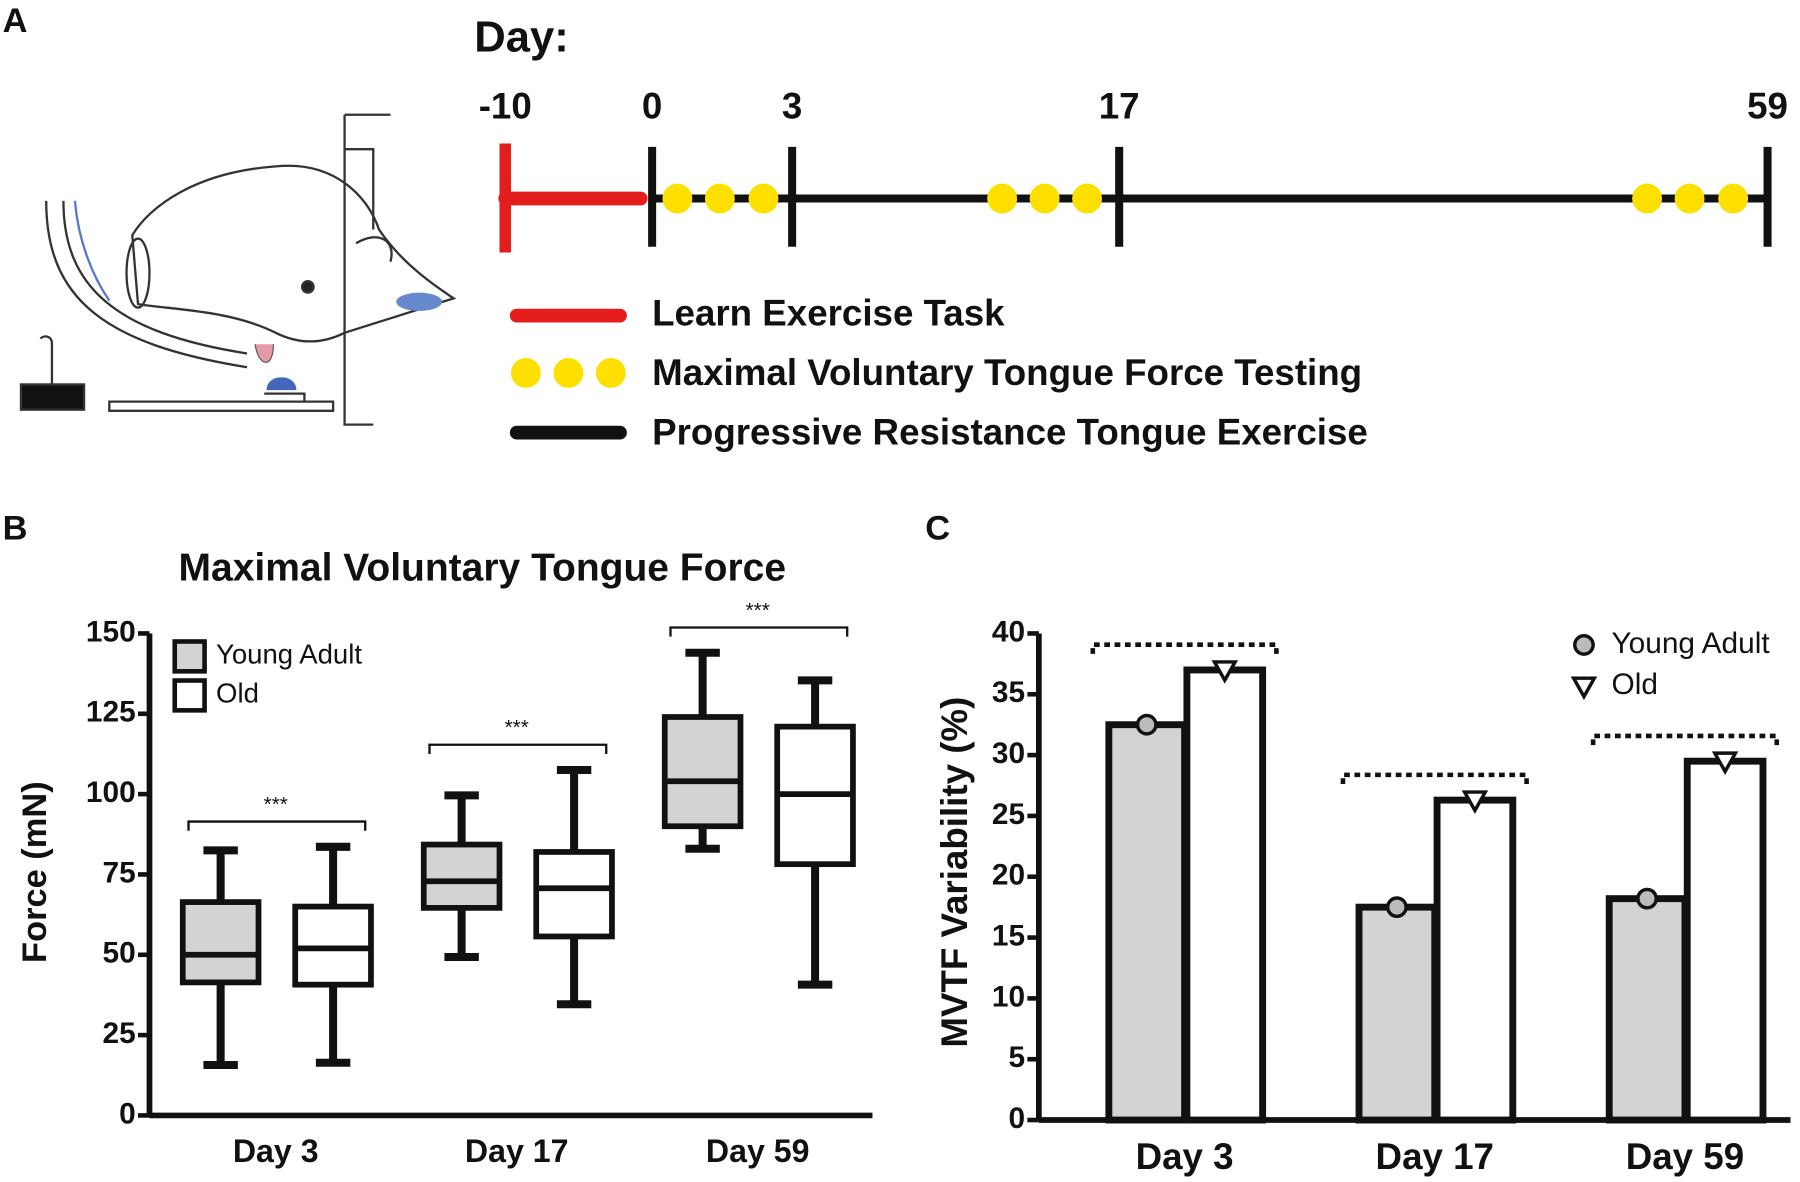 The height and width of the screenshot is (1182, 1800). What do you see at coordinates (937, 528) in the screenshot?
I see `panel-label: C` at bounding box center [937, 528].